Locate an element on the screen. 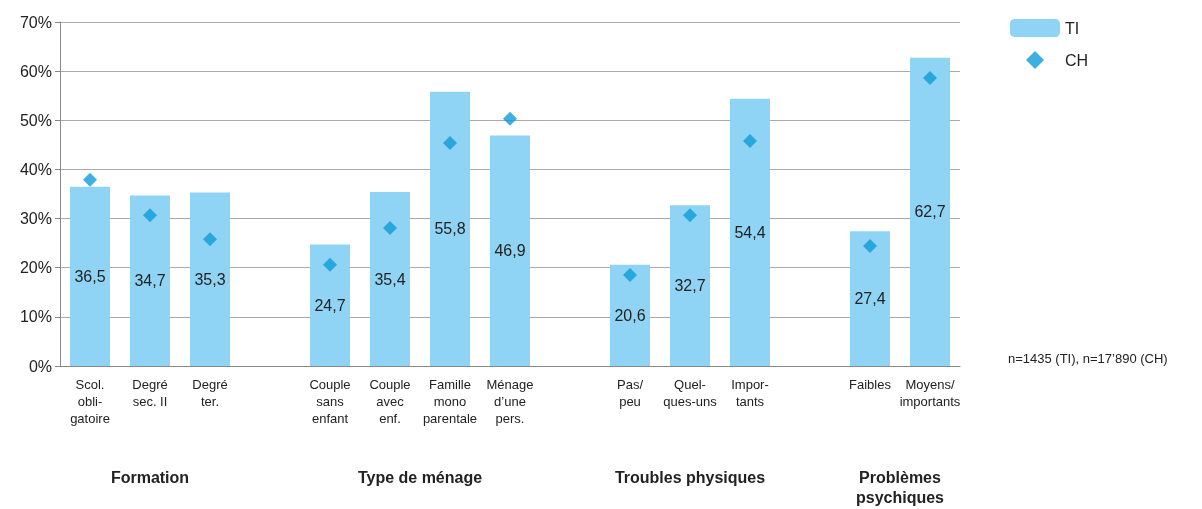 The image size is (1202, 509). data-label: 35,4 is located at coordinates (390, 279).